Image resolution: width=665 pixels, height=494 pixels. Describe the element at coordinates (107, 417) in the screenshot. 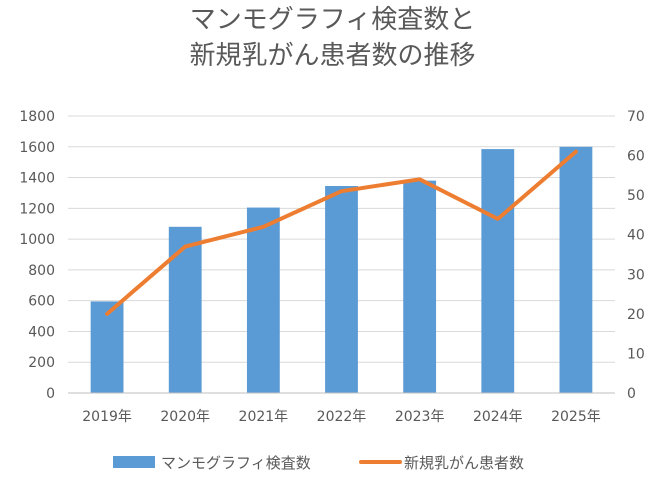

I see `x-tick-label: 2019年` at that location.